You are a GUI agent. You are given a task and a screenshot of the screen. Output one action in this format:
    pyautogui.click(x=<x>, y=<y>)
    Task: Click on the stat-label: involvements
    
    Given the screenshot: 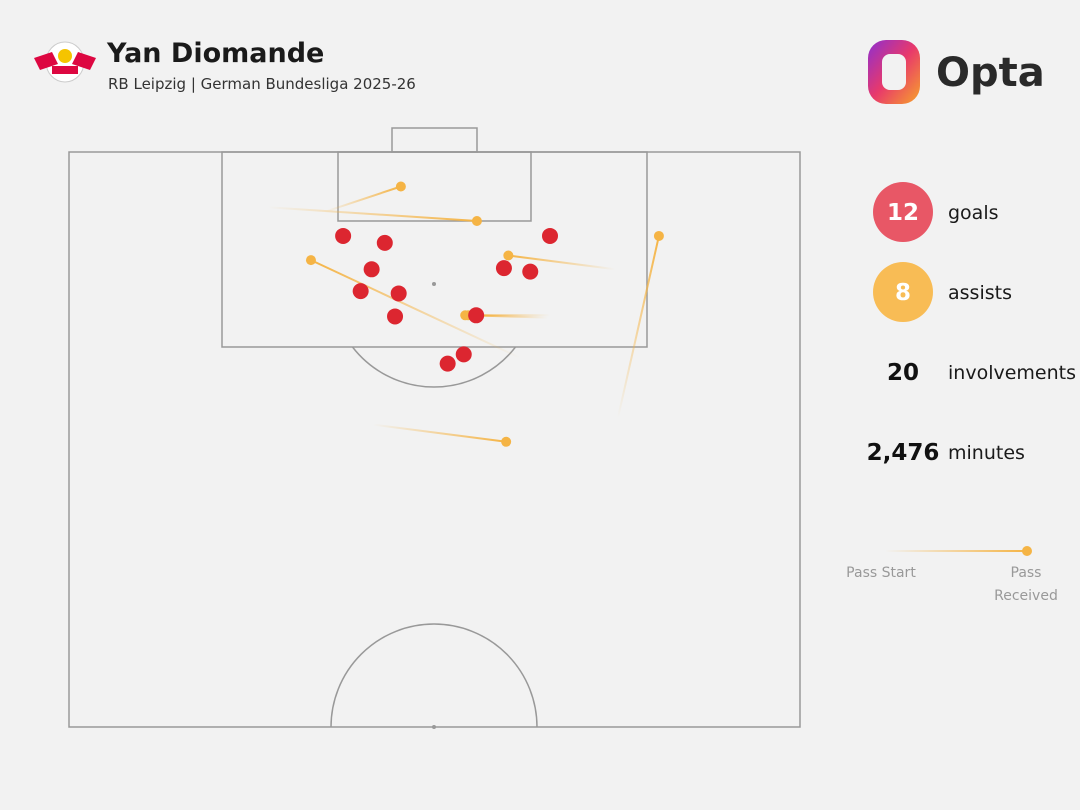 What is the action you would take?
    pyautogui.click(x=1012, y=373)
    